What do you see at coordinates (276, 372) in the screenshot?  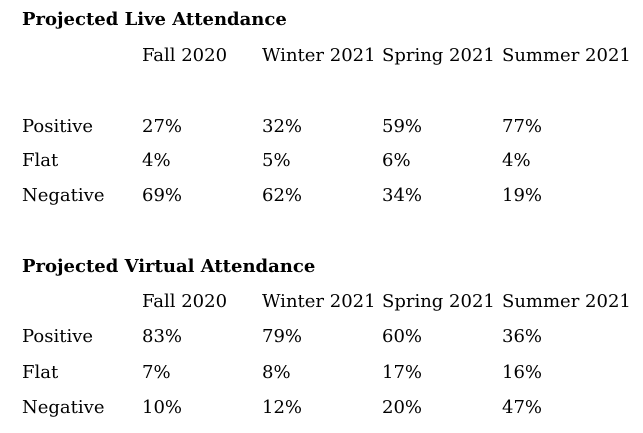 I see `table-cell: 8%` at bounding box center [276, 372].